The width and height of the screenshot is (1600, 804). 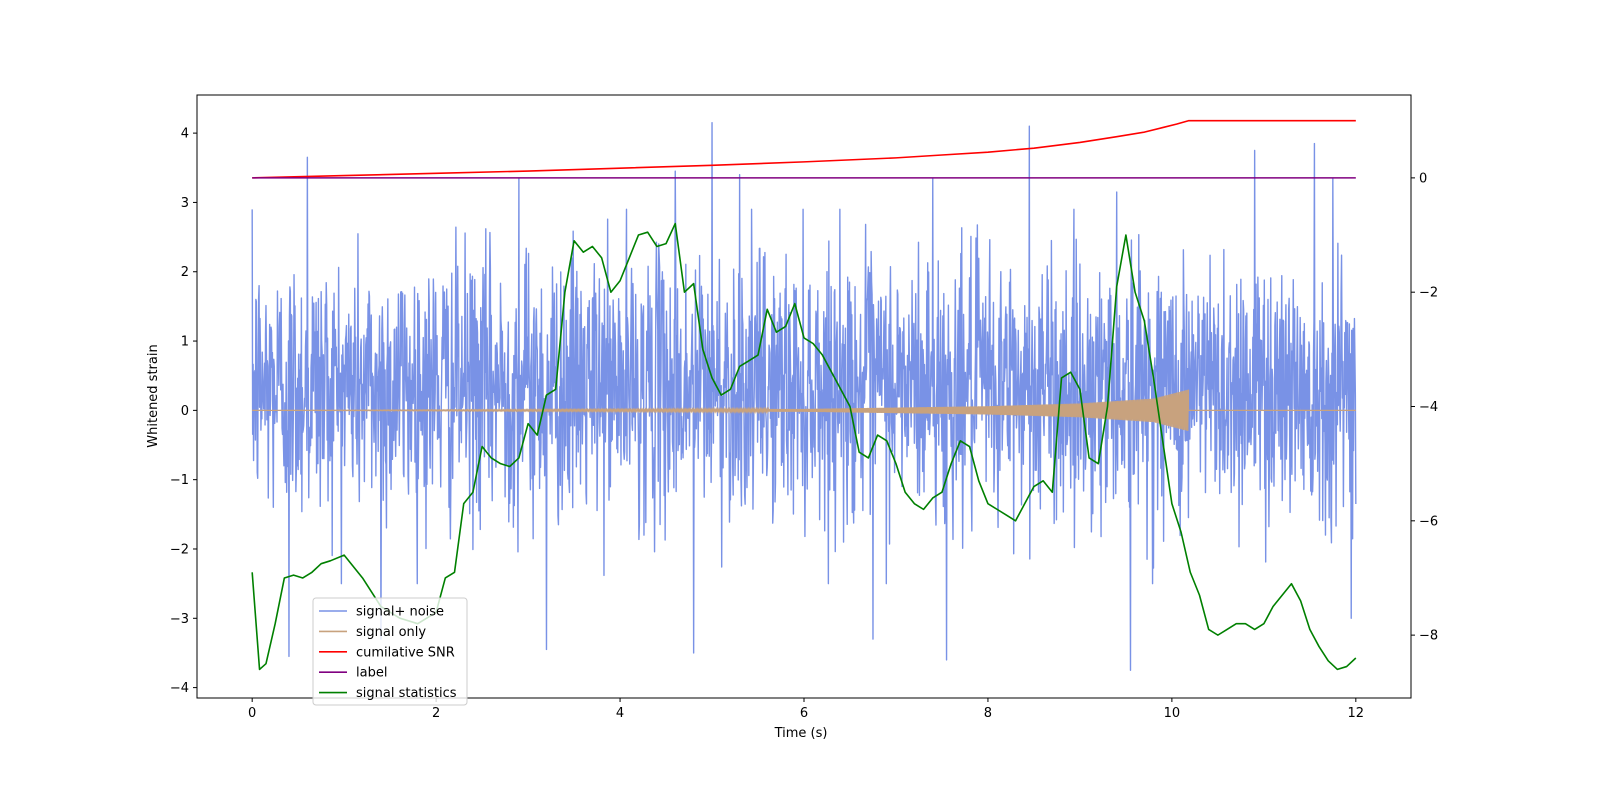 I want to click on y-left-tick-label: 2, so click(x=185, y=272).